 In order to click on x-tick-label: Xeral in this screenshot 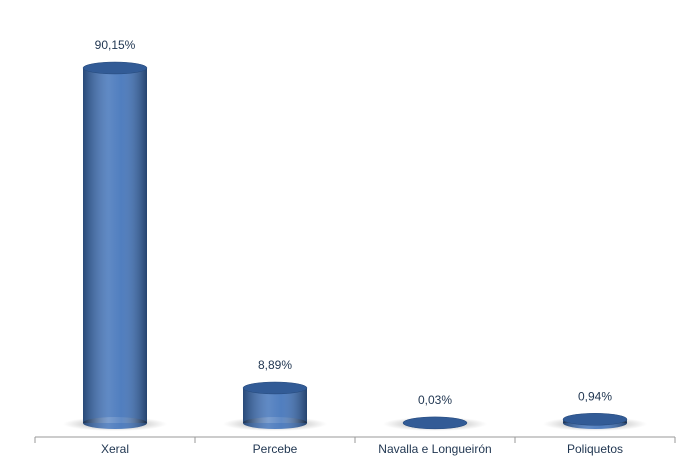, I will do `click(115, 449)`.